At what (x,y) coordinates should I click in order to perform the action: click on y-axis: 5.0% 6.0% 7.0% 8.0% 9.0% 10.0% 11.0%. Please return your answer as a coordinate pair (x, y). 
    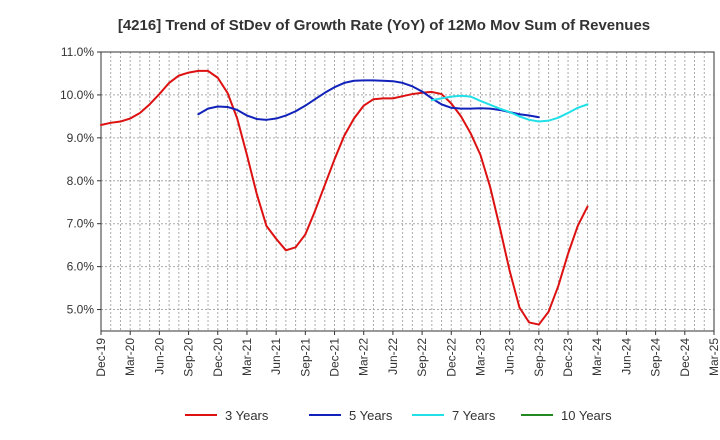
    Looking at the image, I should click on (80, 181).